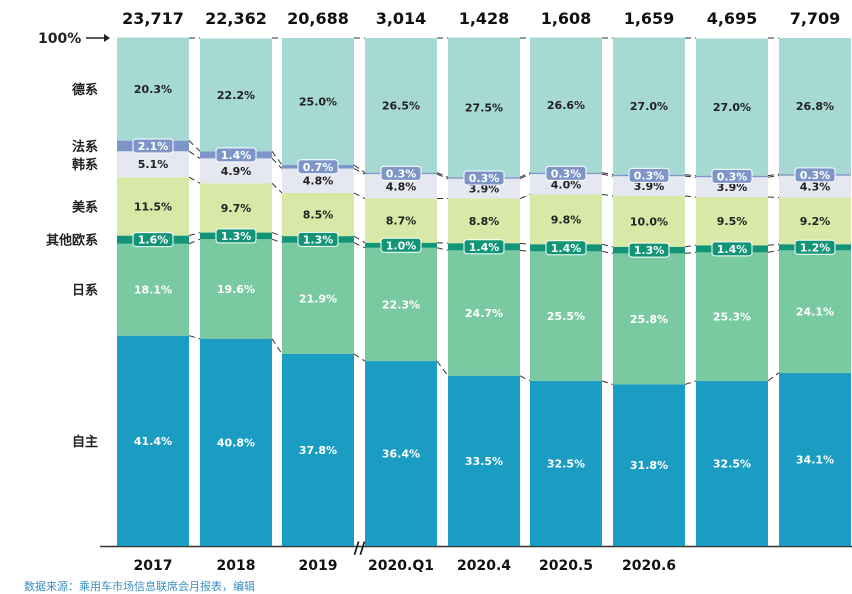 The height and width of the screenshot is (594, 852). I want to click on segment-label: 11.5%, so click(153, 206).